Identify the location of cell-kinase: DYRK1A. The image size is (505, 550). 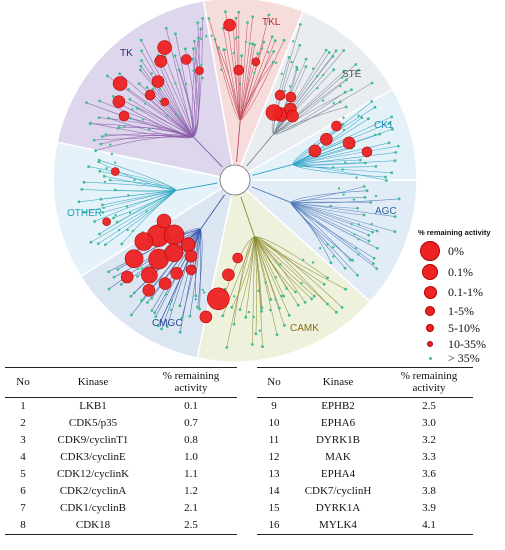
(338, 508).